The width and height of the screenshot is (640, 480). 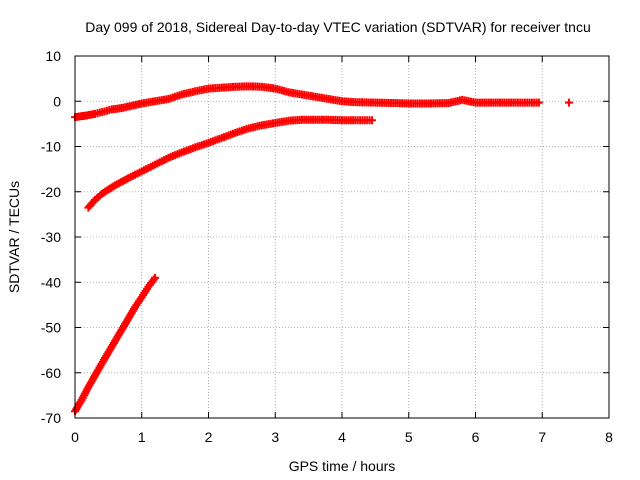 What do you see at coordinates (142, 437) in the screenshot?
I see `x-tick-label: 1` at bounding box center [142, 437].